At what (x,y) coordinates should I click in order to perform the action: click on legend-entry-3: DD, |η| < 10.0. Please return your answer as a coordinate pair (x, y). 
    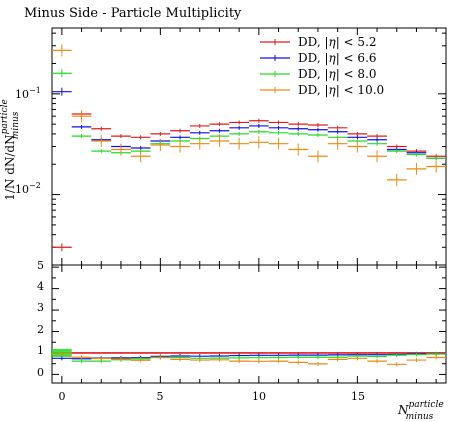
    Looking at the image, I should click on (322, 90).